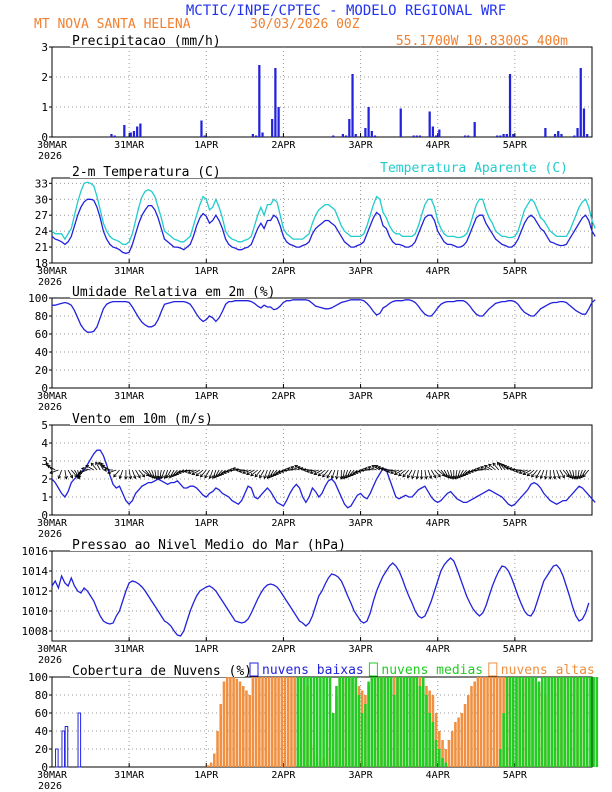  I want to click on legend-swatch-orange, so click(493, 669).